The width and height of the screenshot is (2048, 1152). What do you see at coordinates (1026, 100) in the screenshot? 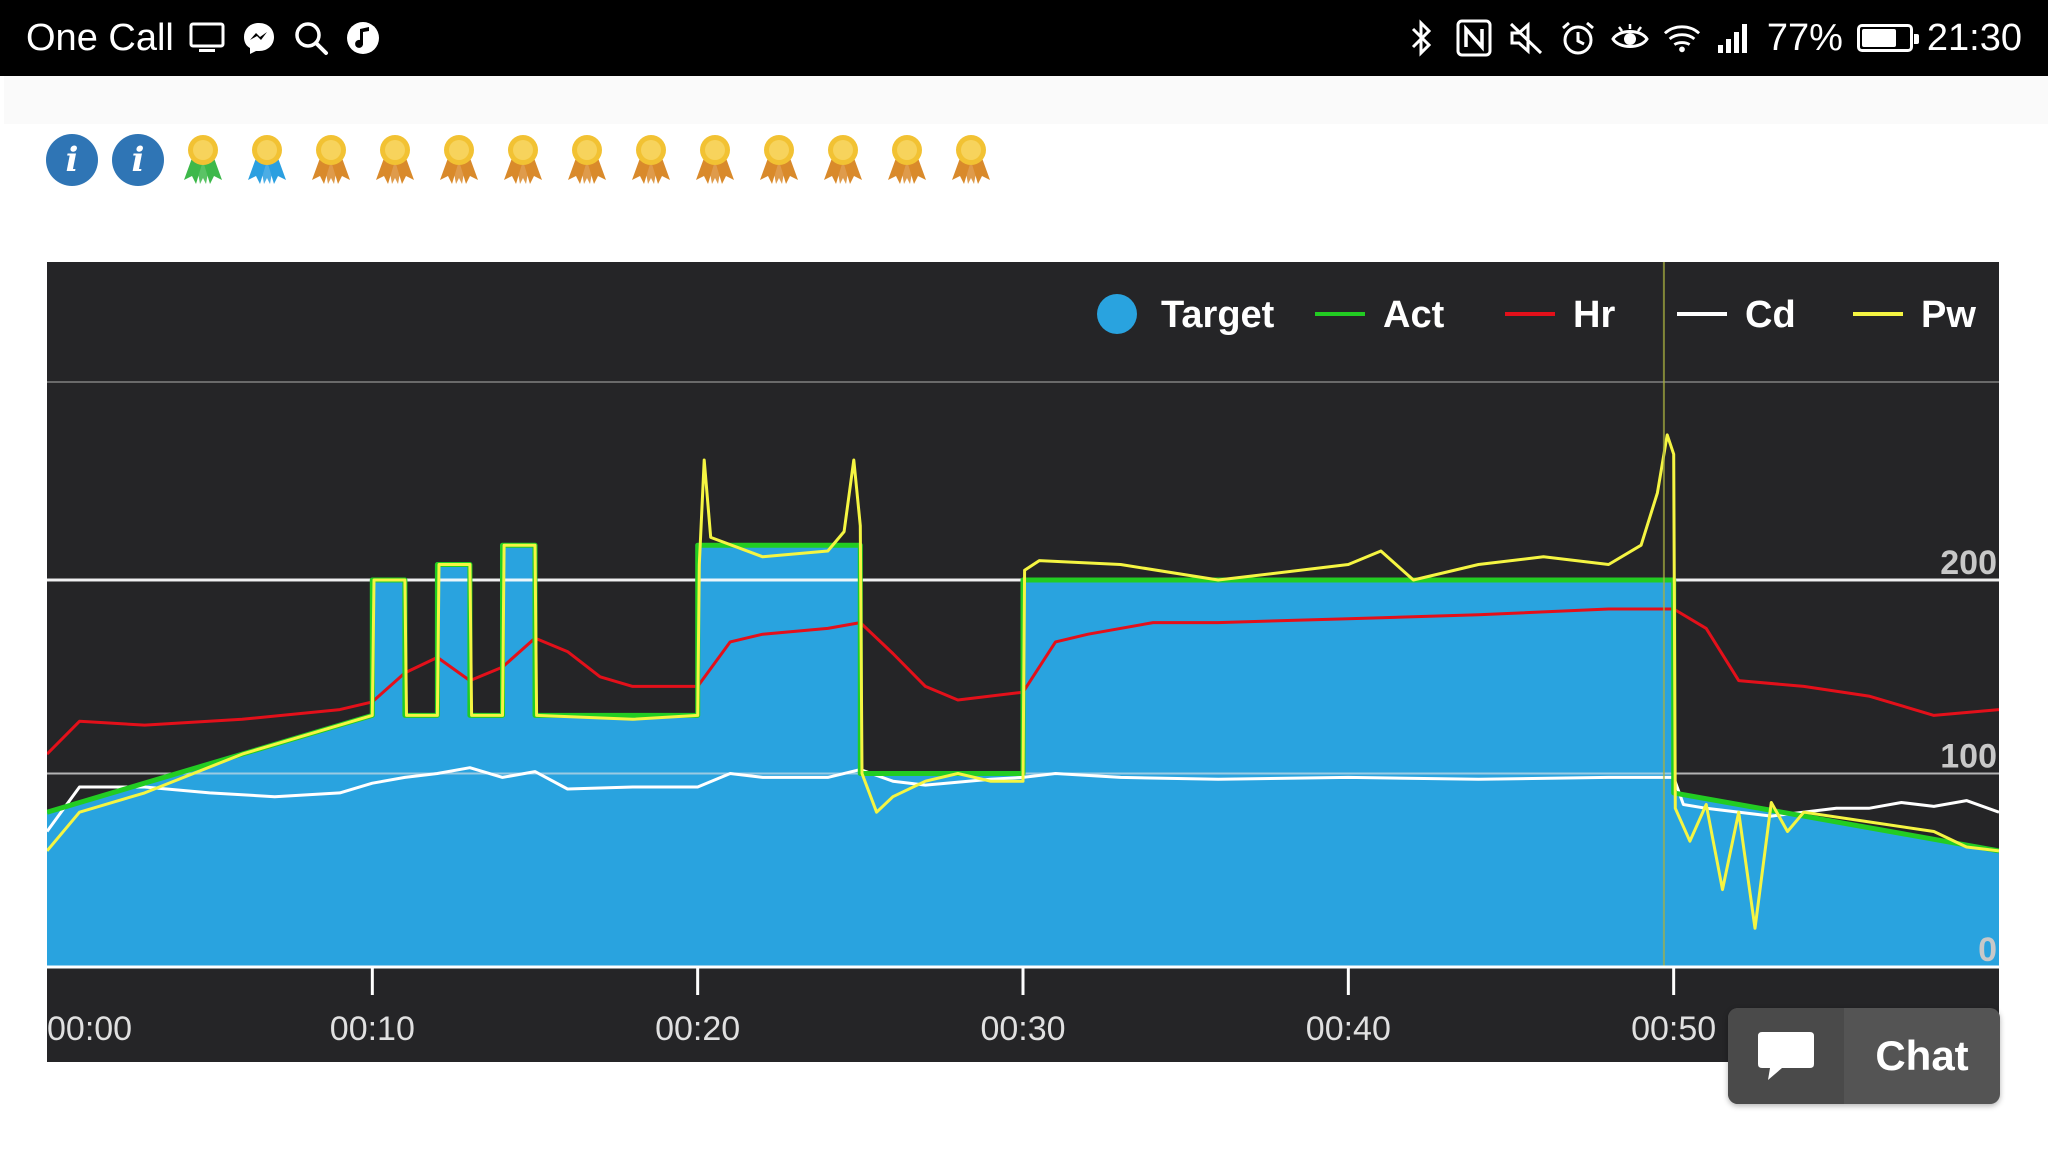
I see `subheader-bar` at bounding box center [1026, 100].